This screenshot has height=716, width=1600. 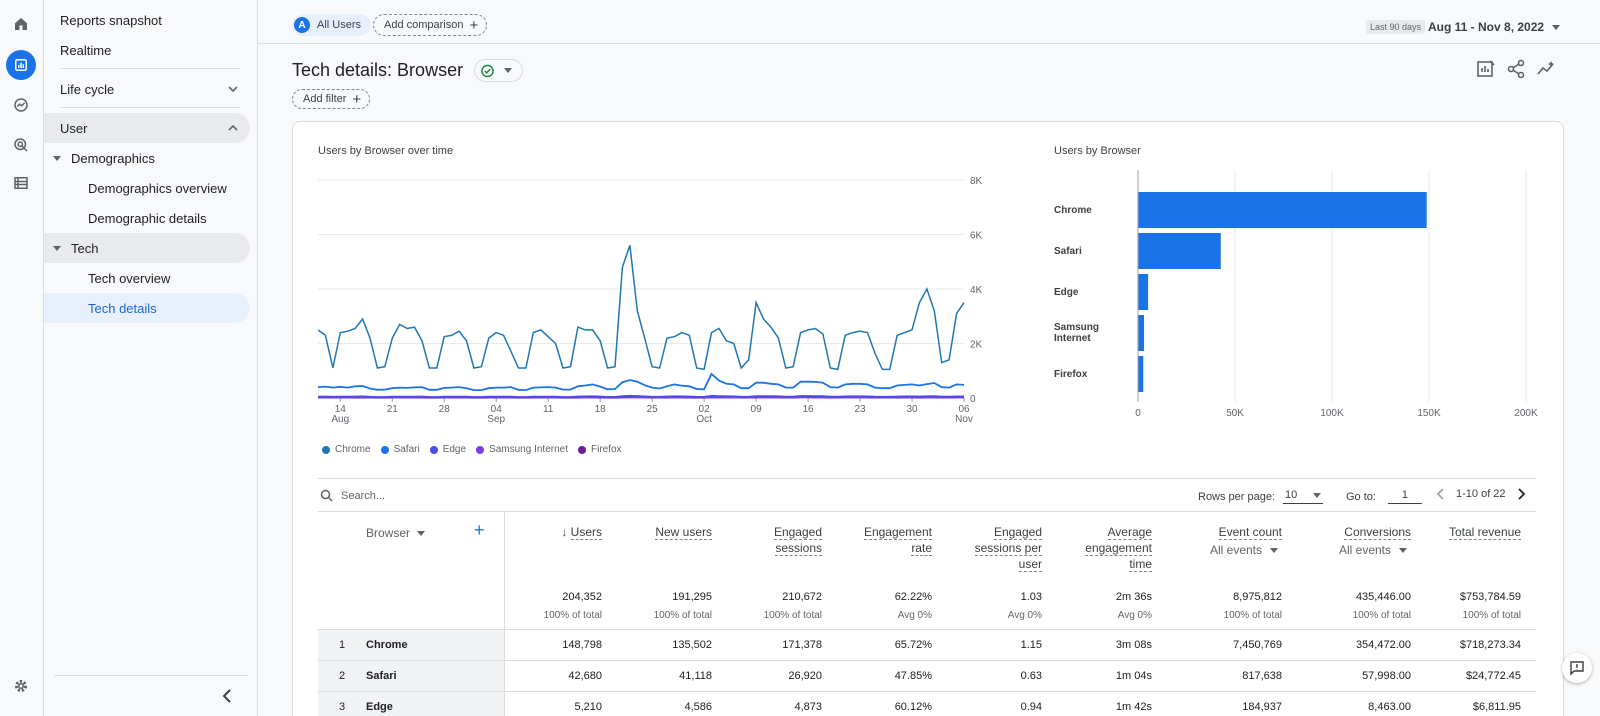 I want to click on table-cell: 7,450,769, so click(x=1257, y=645).